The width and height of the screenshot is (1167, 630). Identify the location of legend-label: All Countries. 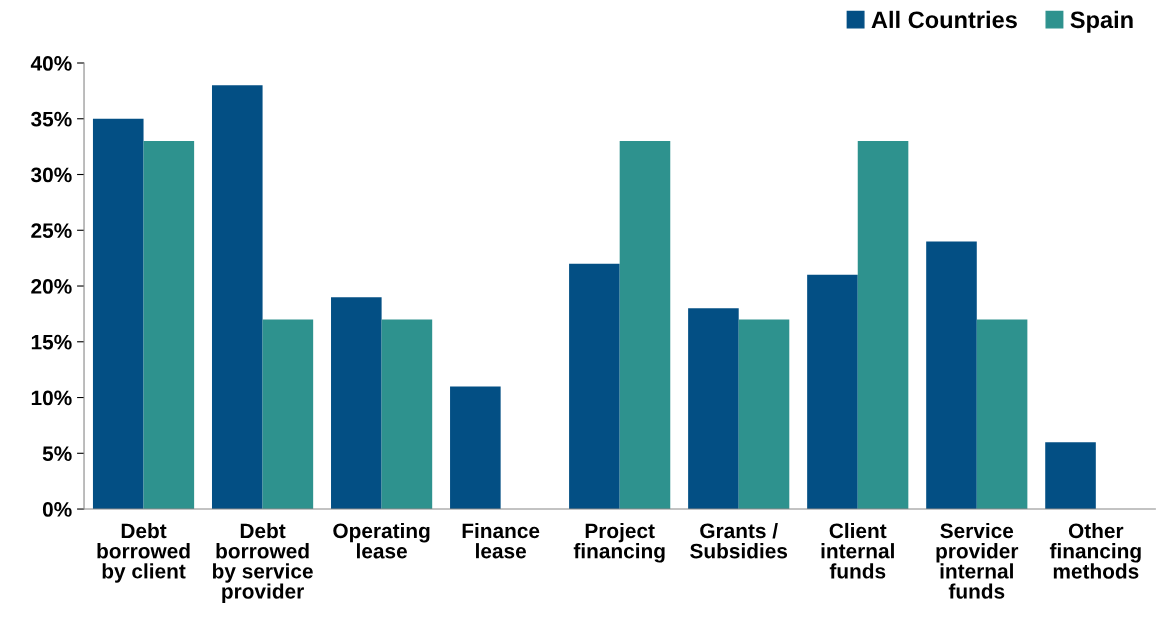
(944, 19).